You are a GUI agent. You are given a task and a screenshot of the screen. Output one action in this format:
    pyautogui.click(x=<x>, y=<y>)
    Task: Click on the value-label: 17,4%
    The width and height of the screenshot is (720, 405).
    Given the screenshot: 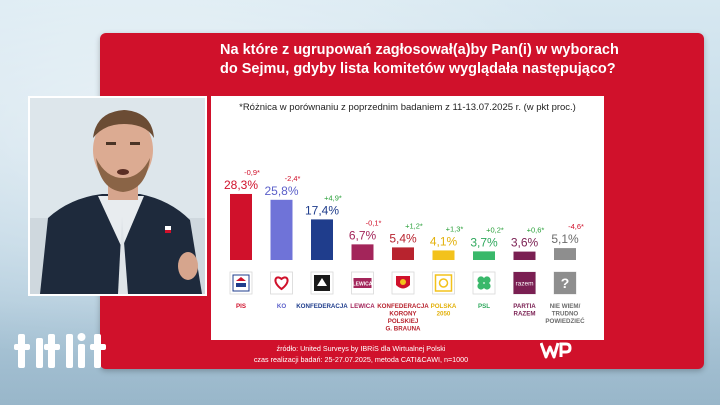 What is the action you would take?
    pyautogui.click(x=322, y=210)
    